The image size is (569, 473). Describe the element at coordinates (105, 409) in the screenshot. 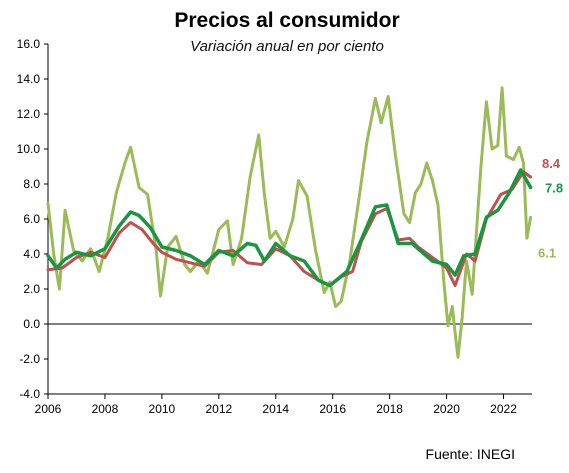

I see `x-tick-label: 2008` at that location.